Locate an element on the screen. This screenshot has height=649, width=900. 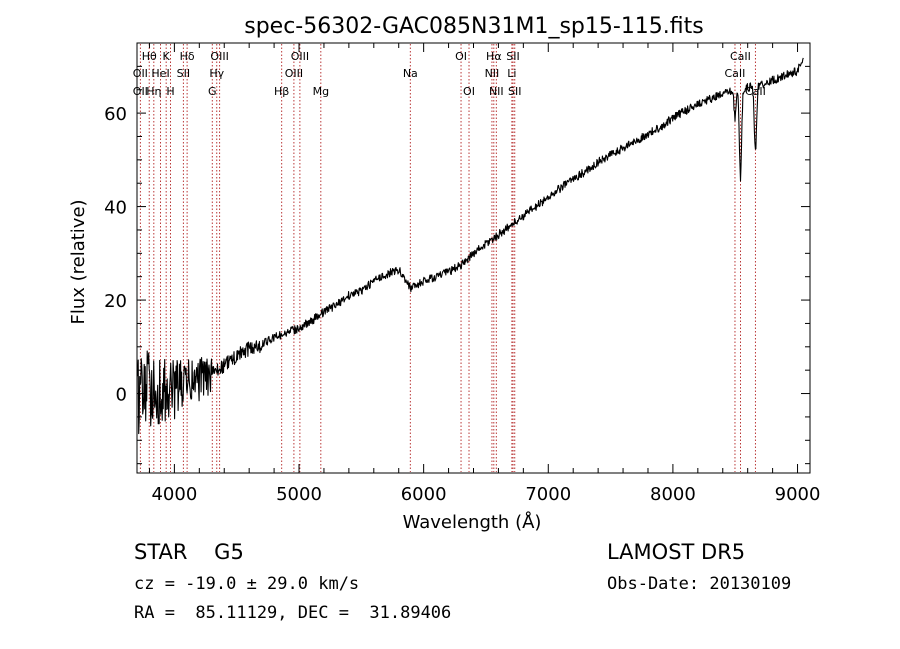
object-class: STAR G5 is located at coordinates (189, 552).